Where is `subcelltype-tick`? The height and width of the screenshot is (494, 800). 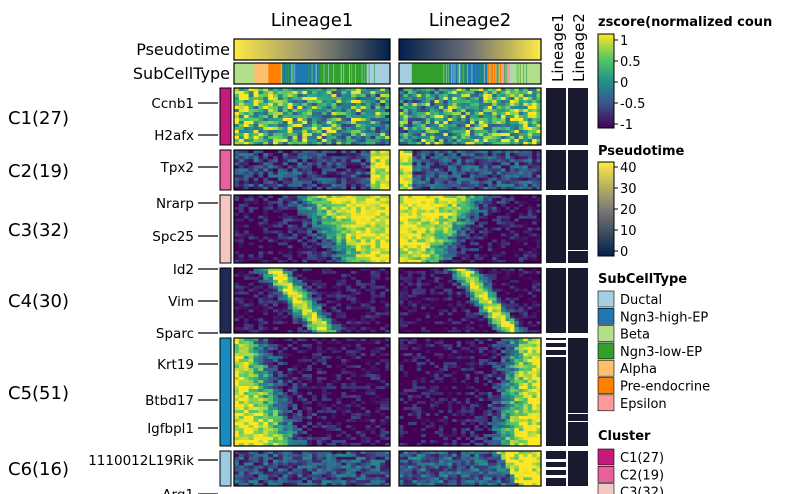 subcelltype-tick is located at coordinates (506, 73).